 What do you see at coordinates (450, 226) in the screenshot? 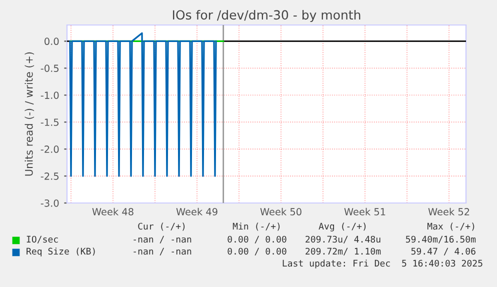
I see `text: Max (-/+)` at bounding box center [450, 226].